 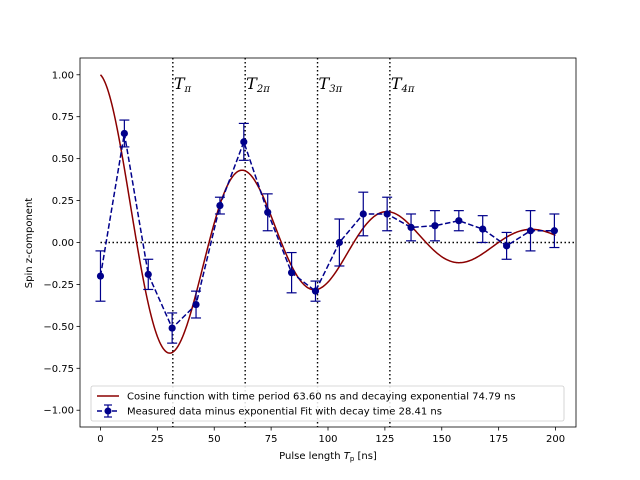 What do you see at coordinates (100, 439) in the screenshot?
I see `x-tick-label: 0` at bounding box center [100, 439].